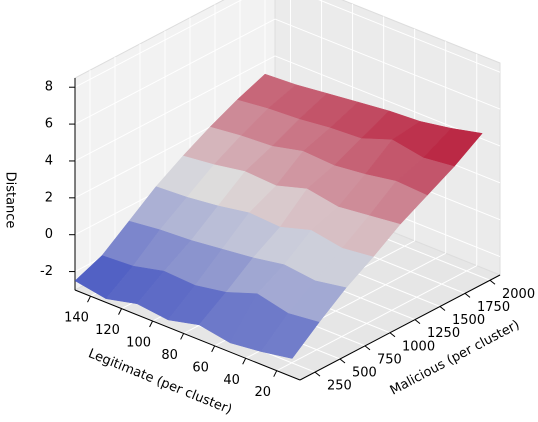 The width and height of the screenshot is (538, 422). What do you see at coordinates (49, 160) in the screenshot?
I see `z-tick-label: 4` at bounding box center [49, 160].